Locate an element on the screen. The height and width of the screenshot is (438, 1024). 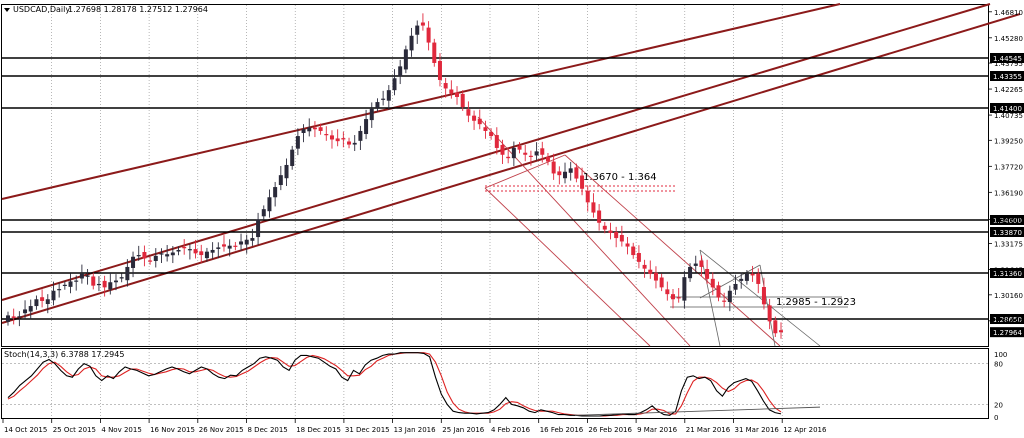
stoch-label: Stoch(14,3,3) 6.3788 17.2945 is located at coordinates (64, 354).